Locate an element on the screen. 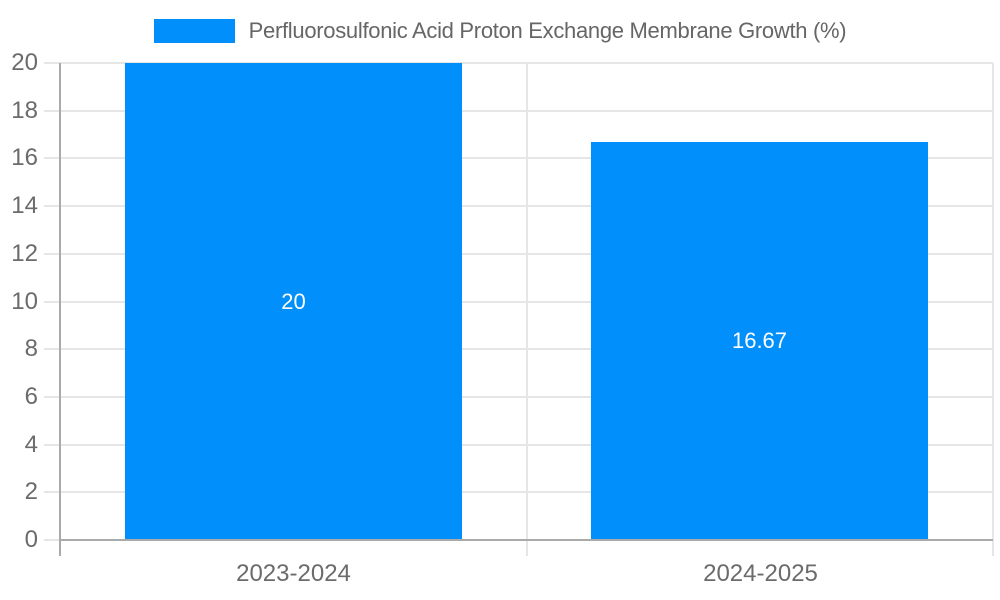  legend-swatch is located at coordinates (194, 31).